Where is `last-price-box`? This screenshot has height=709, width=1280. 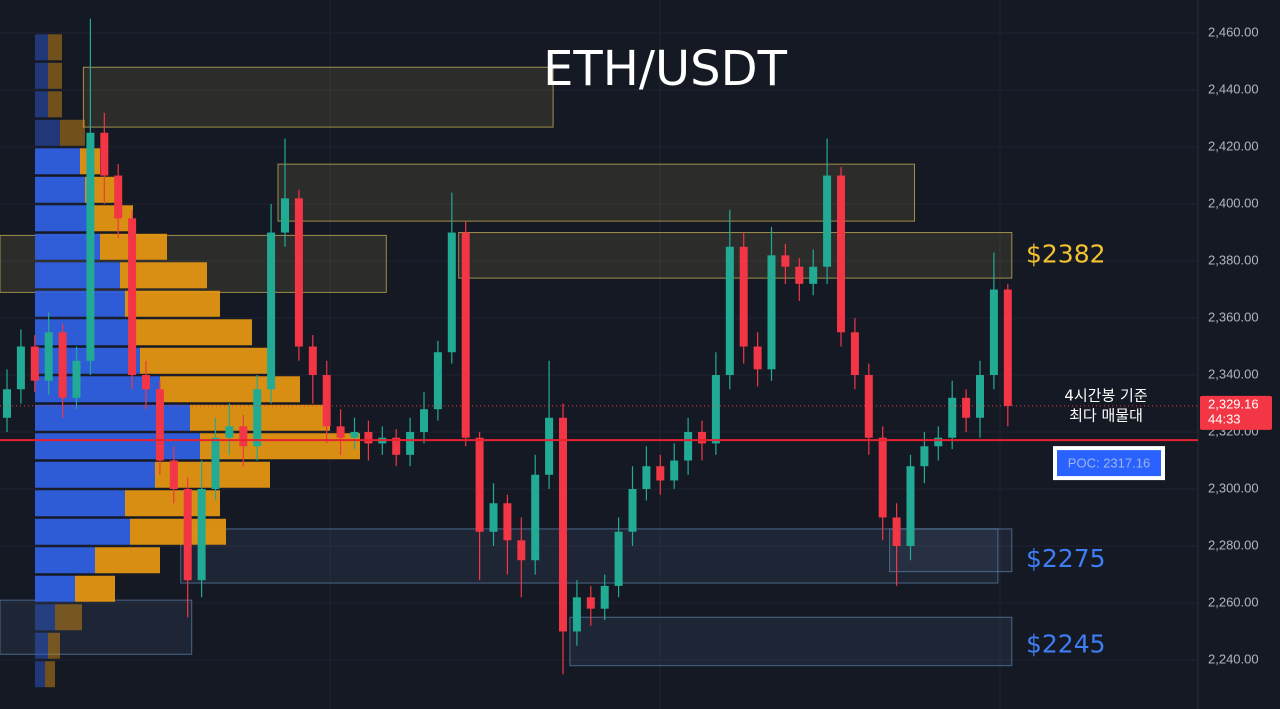 last-price-box is located at coordinates (1236, 412).